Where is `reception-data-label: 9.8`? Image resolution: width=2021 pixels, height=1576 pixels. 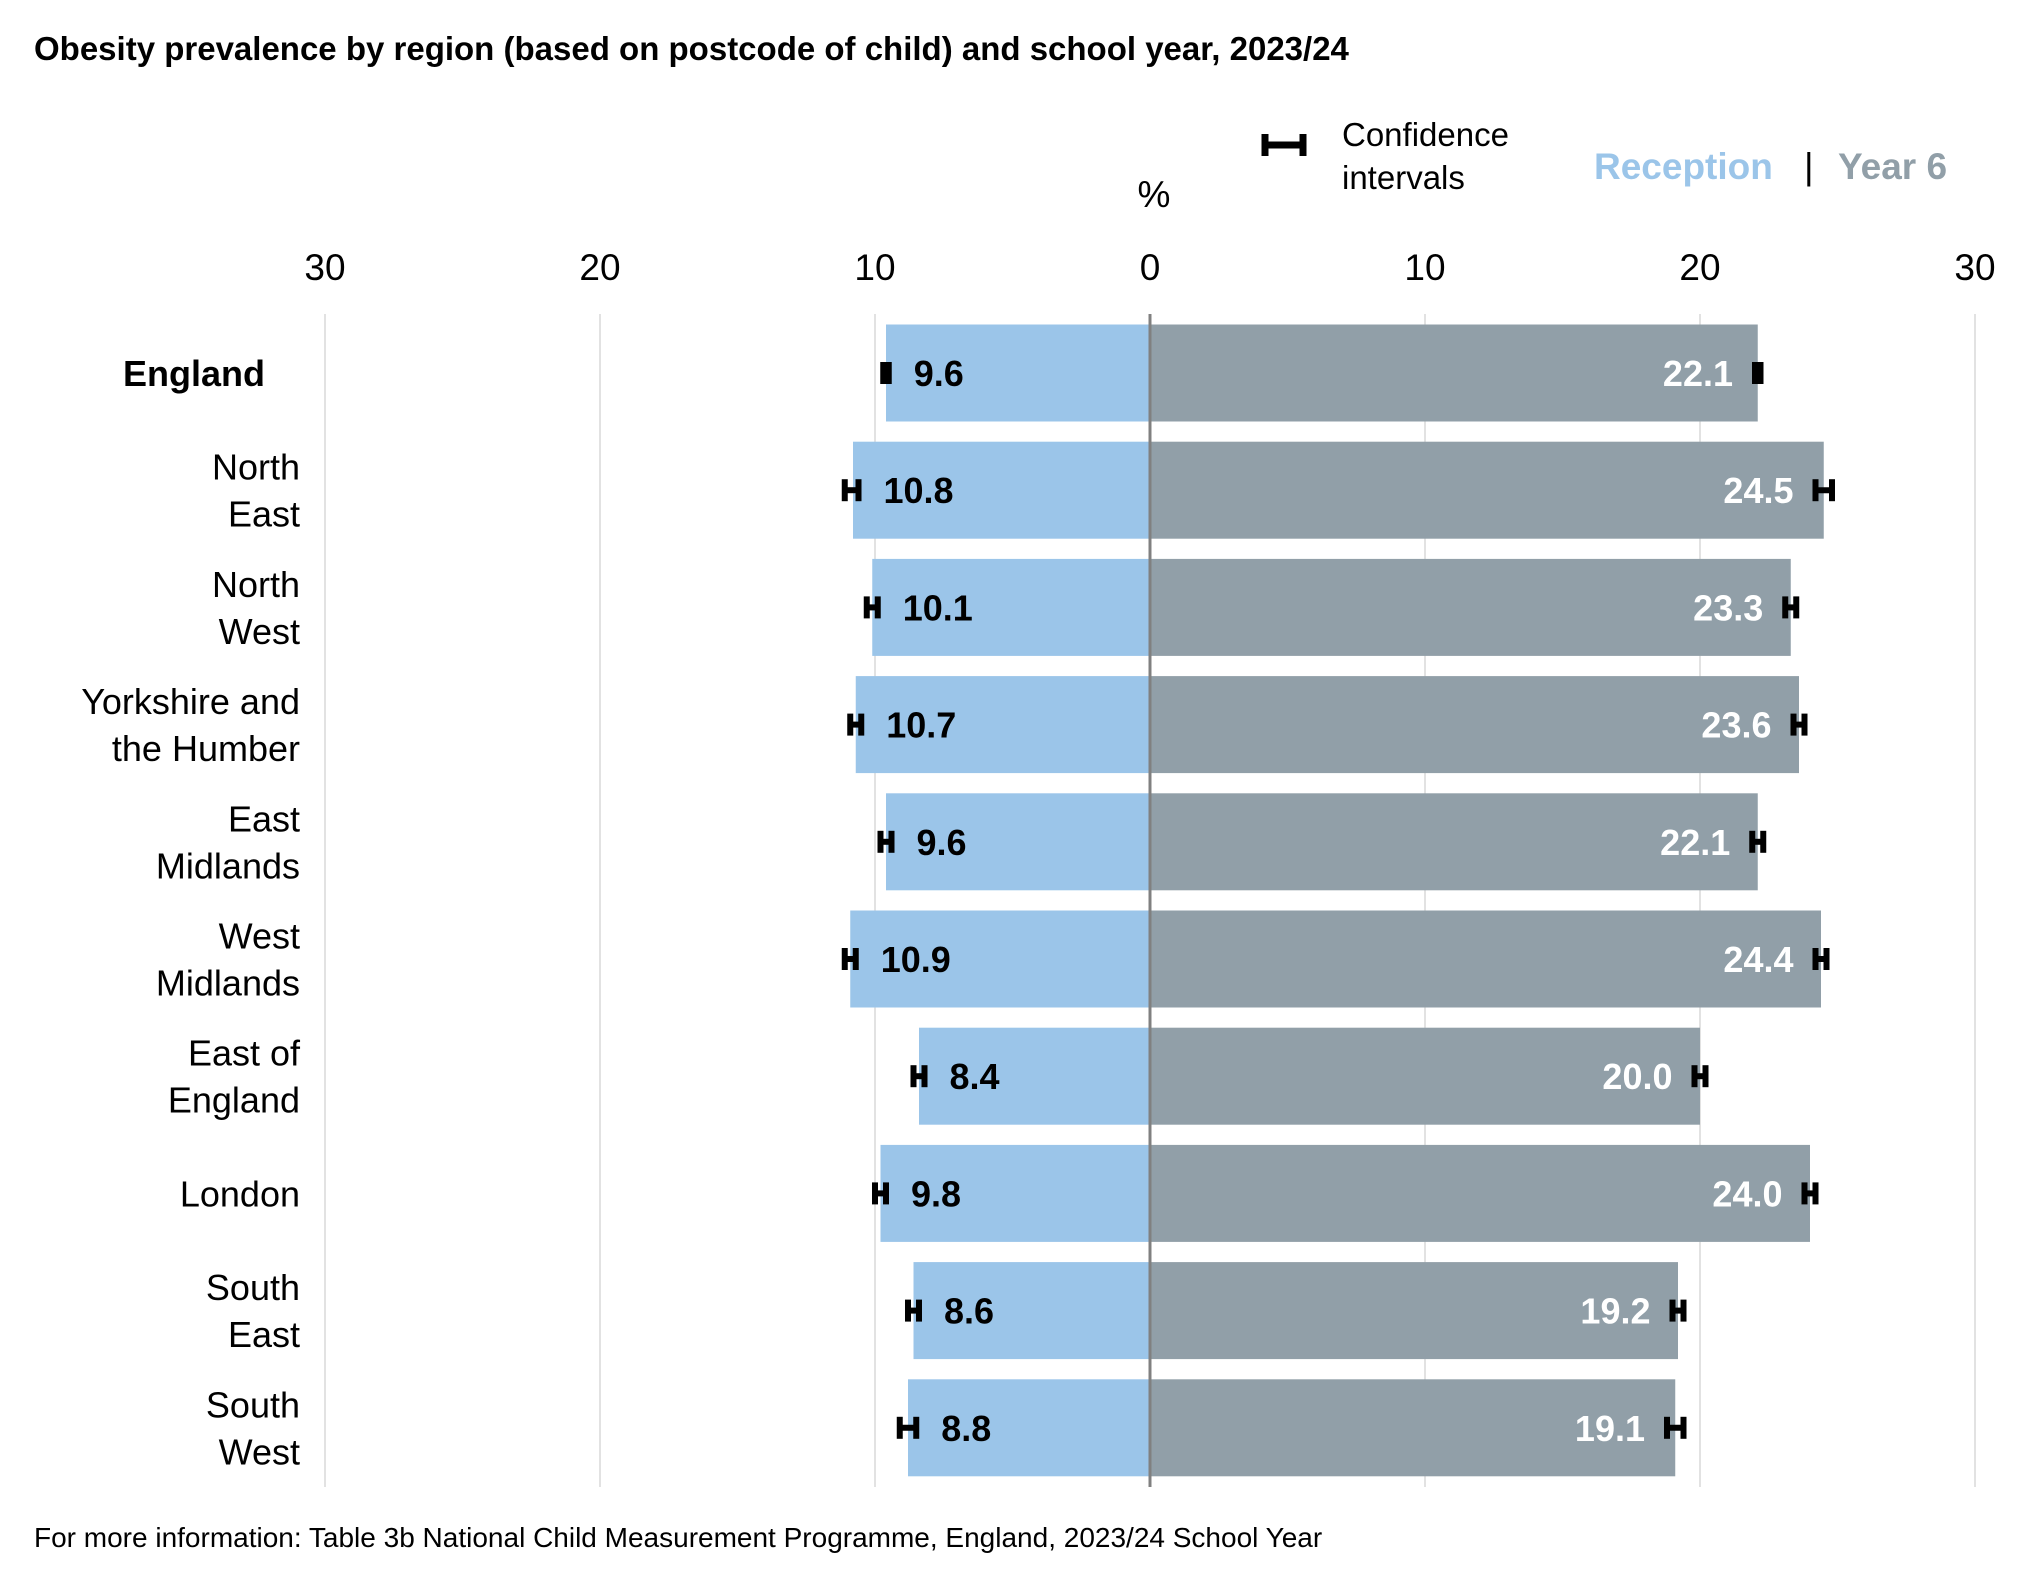 reception-data-label: 9.8 is located at coordinates (936, 1193).